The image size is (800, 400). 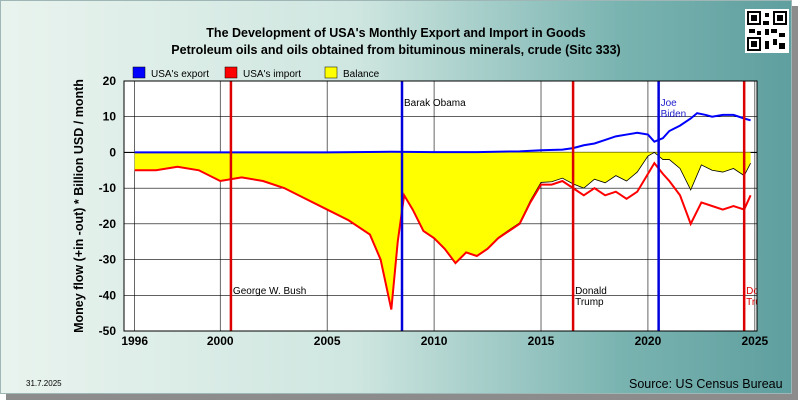 I want to click on x-tick-label: 2025, so click(x=755, y=341).